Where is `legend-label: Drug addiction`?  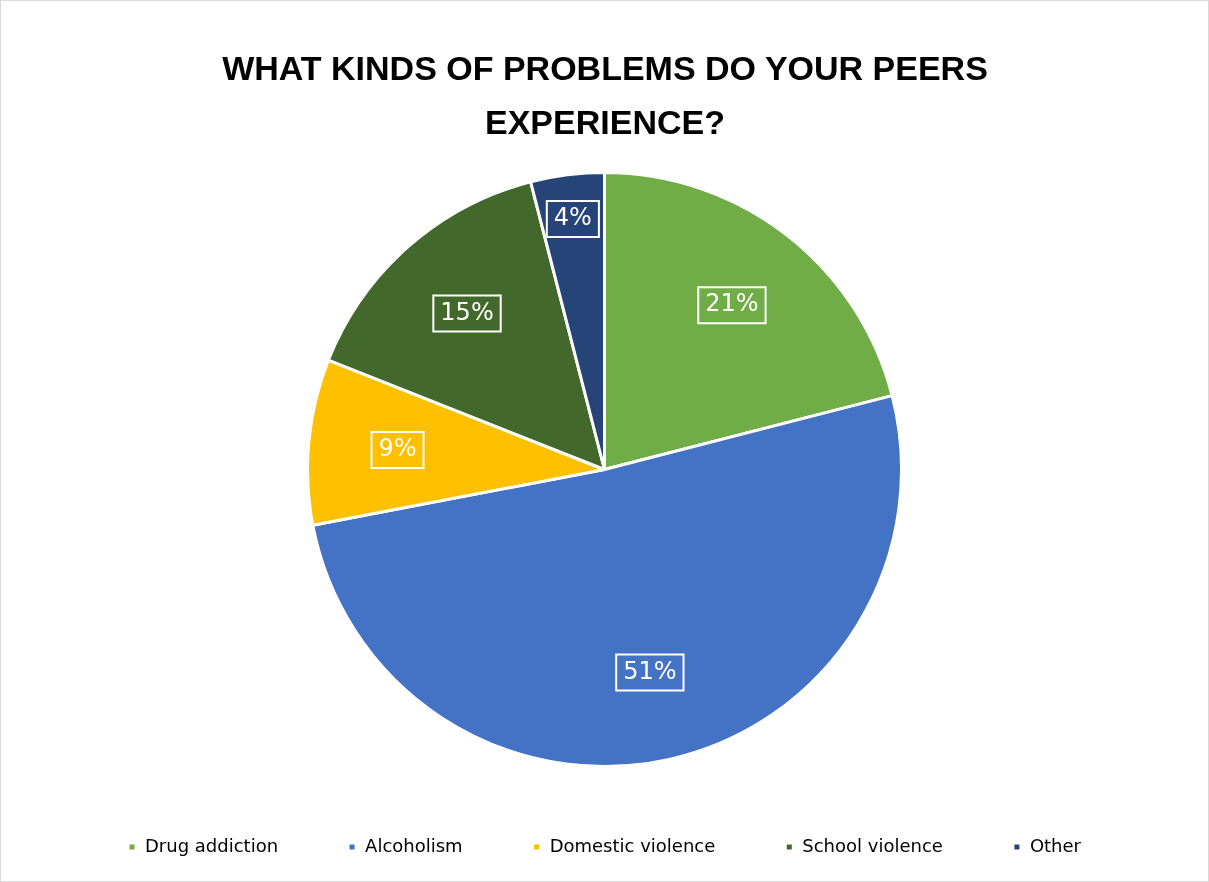
legend-label: Drug addiction is located at coordinates (212, 845).